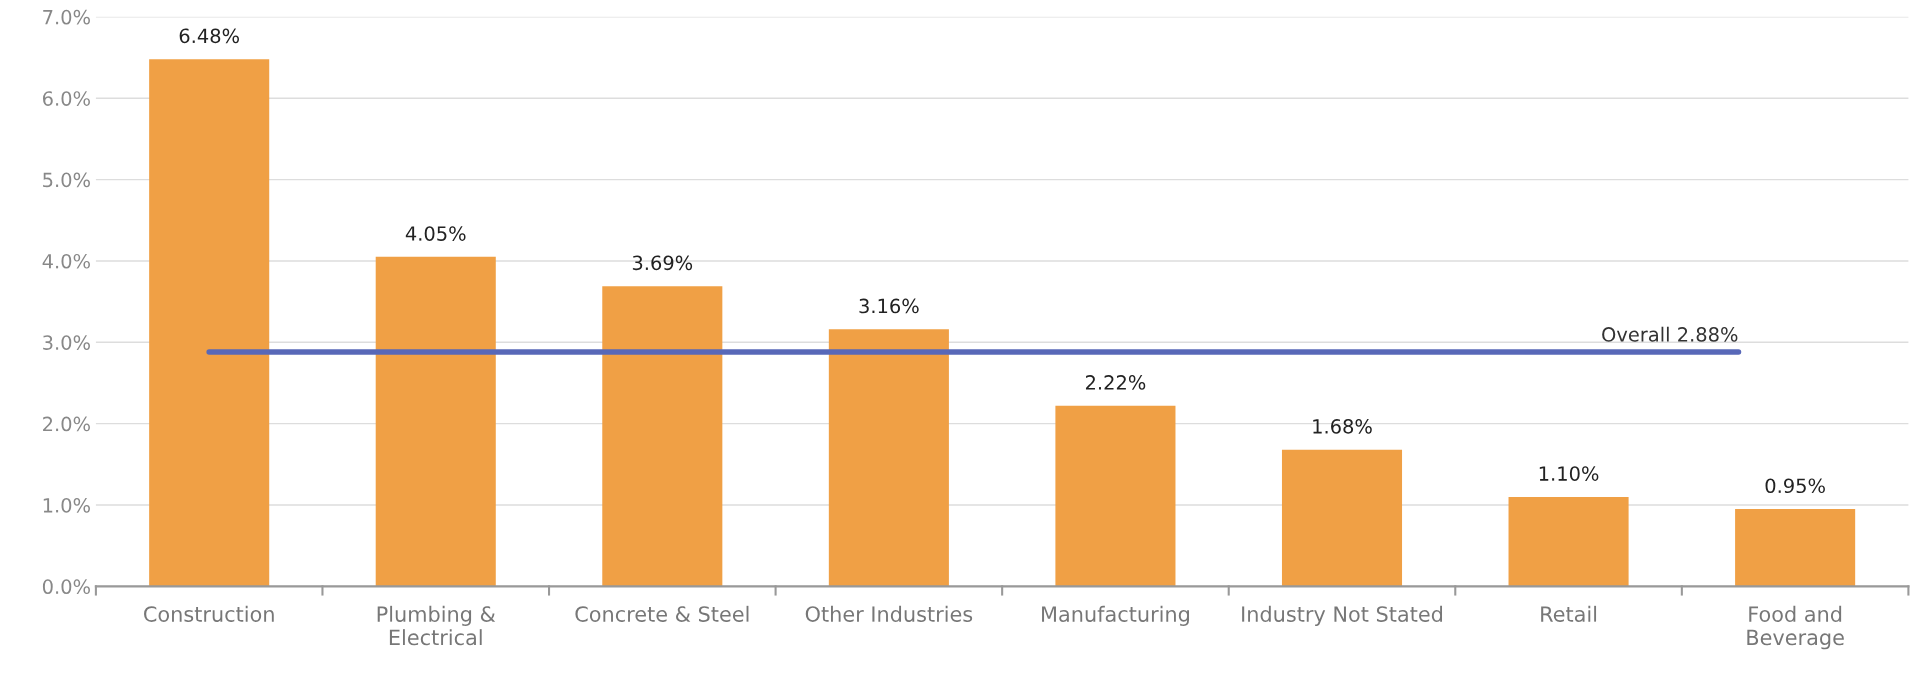  Describe the element at coordinates (1342, 426) in the screenshot. I see `data-label: 1.68%` at that location.